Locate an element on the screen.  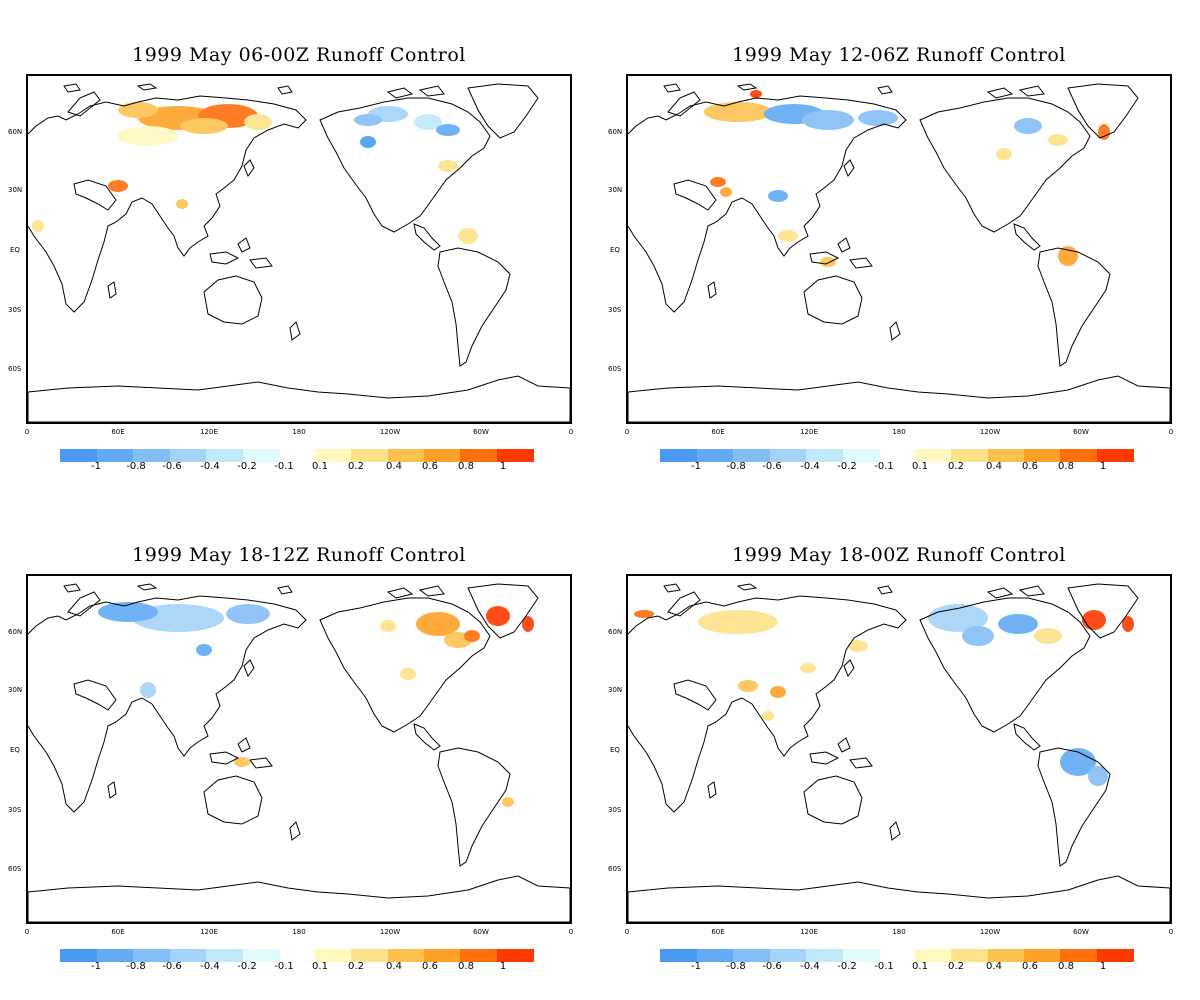
colorbar-label: -0.8 is located at coordinates (736, 966).